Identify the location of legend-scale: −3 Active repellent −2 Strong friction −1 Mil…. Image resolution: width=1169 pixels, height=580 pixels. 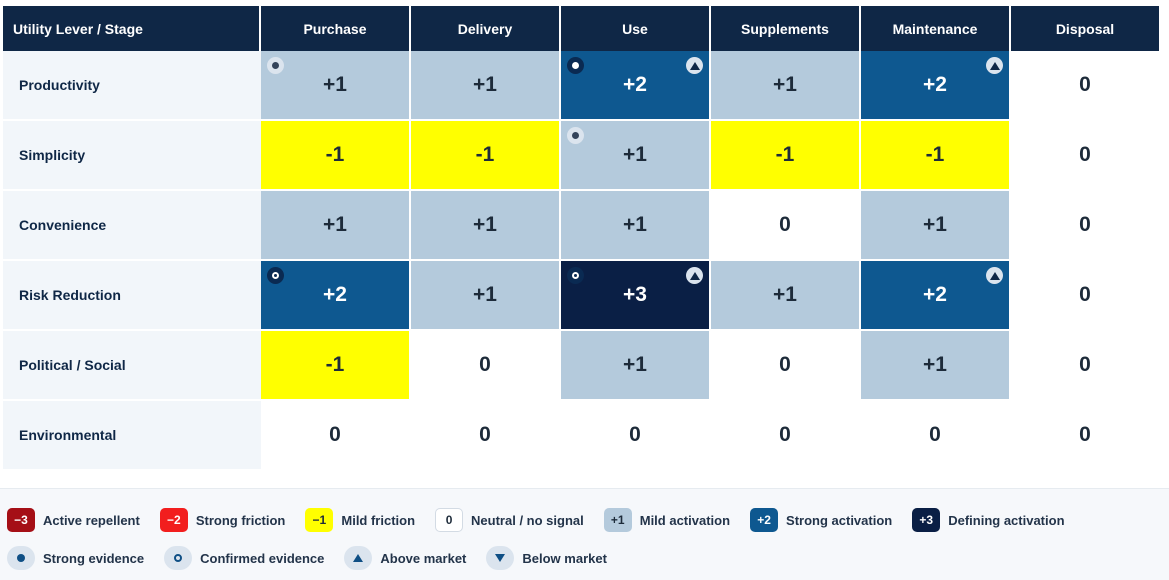
(546, 520).